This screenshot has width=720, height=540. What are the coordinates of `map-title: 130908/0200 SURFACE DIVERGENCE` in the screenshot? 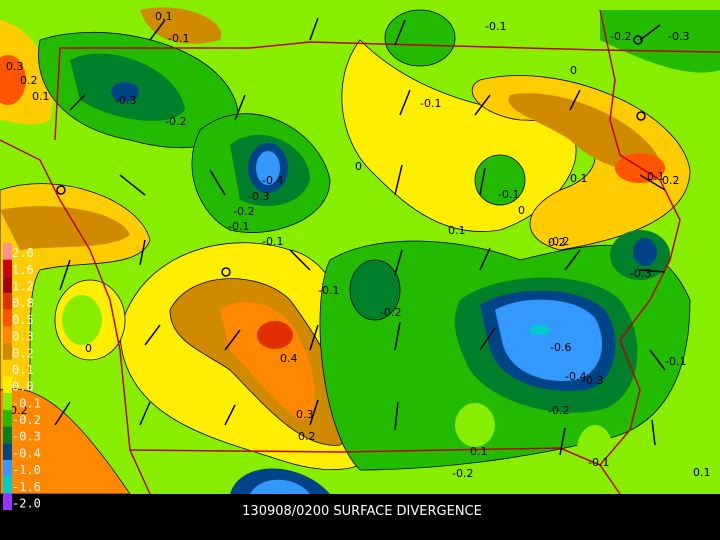 It's located at (362, 511).